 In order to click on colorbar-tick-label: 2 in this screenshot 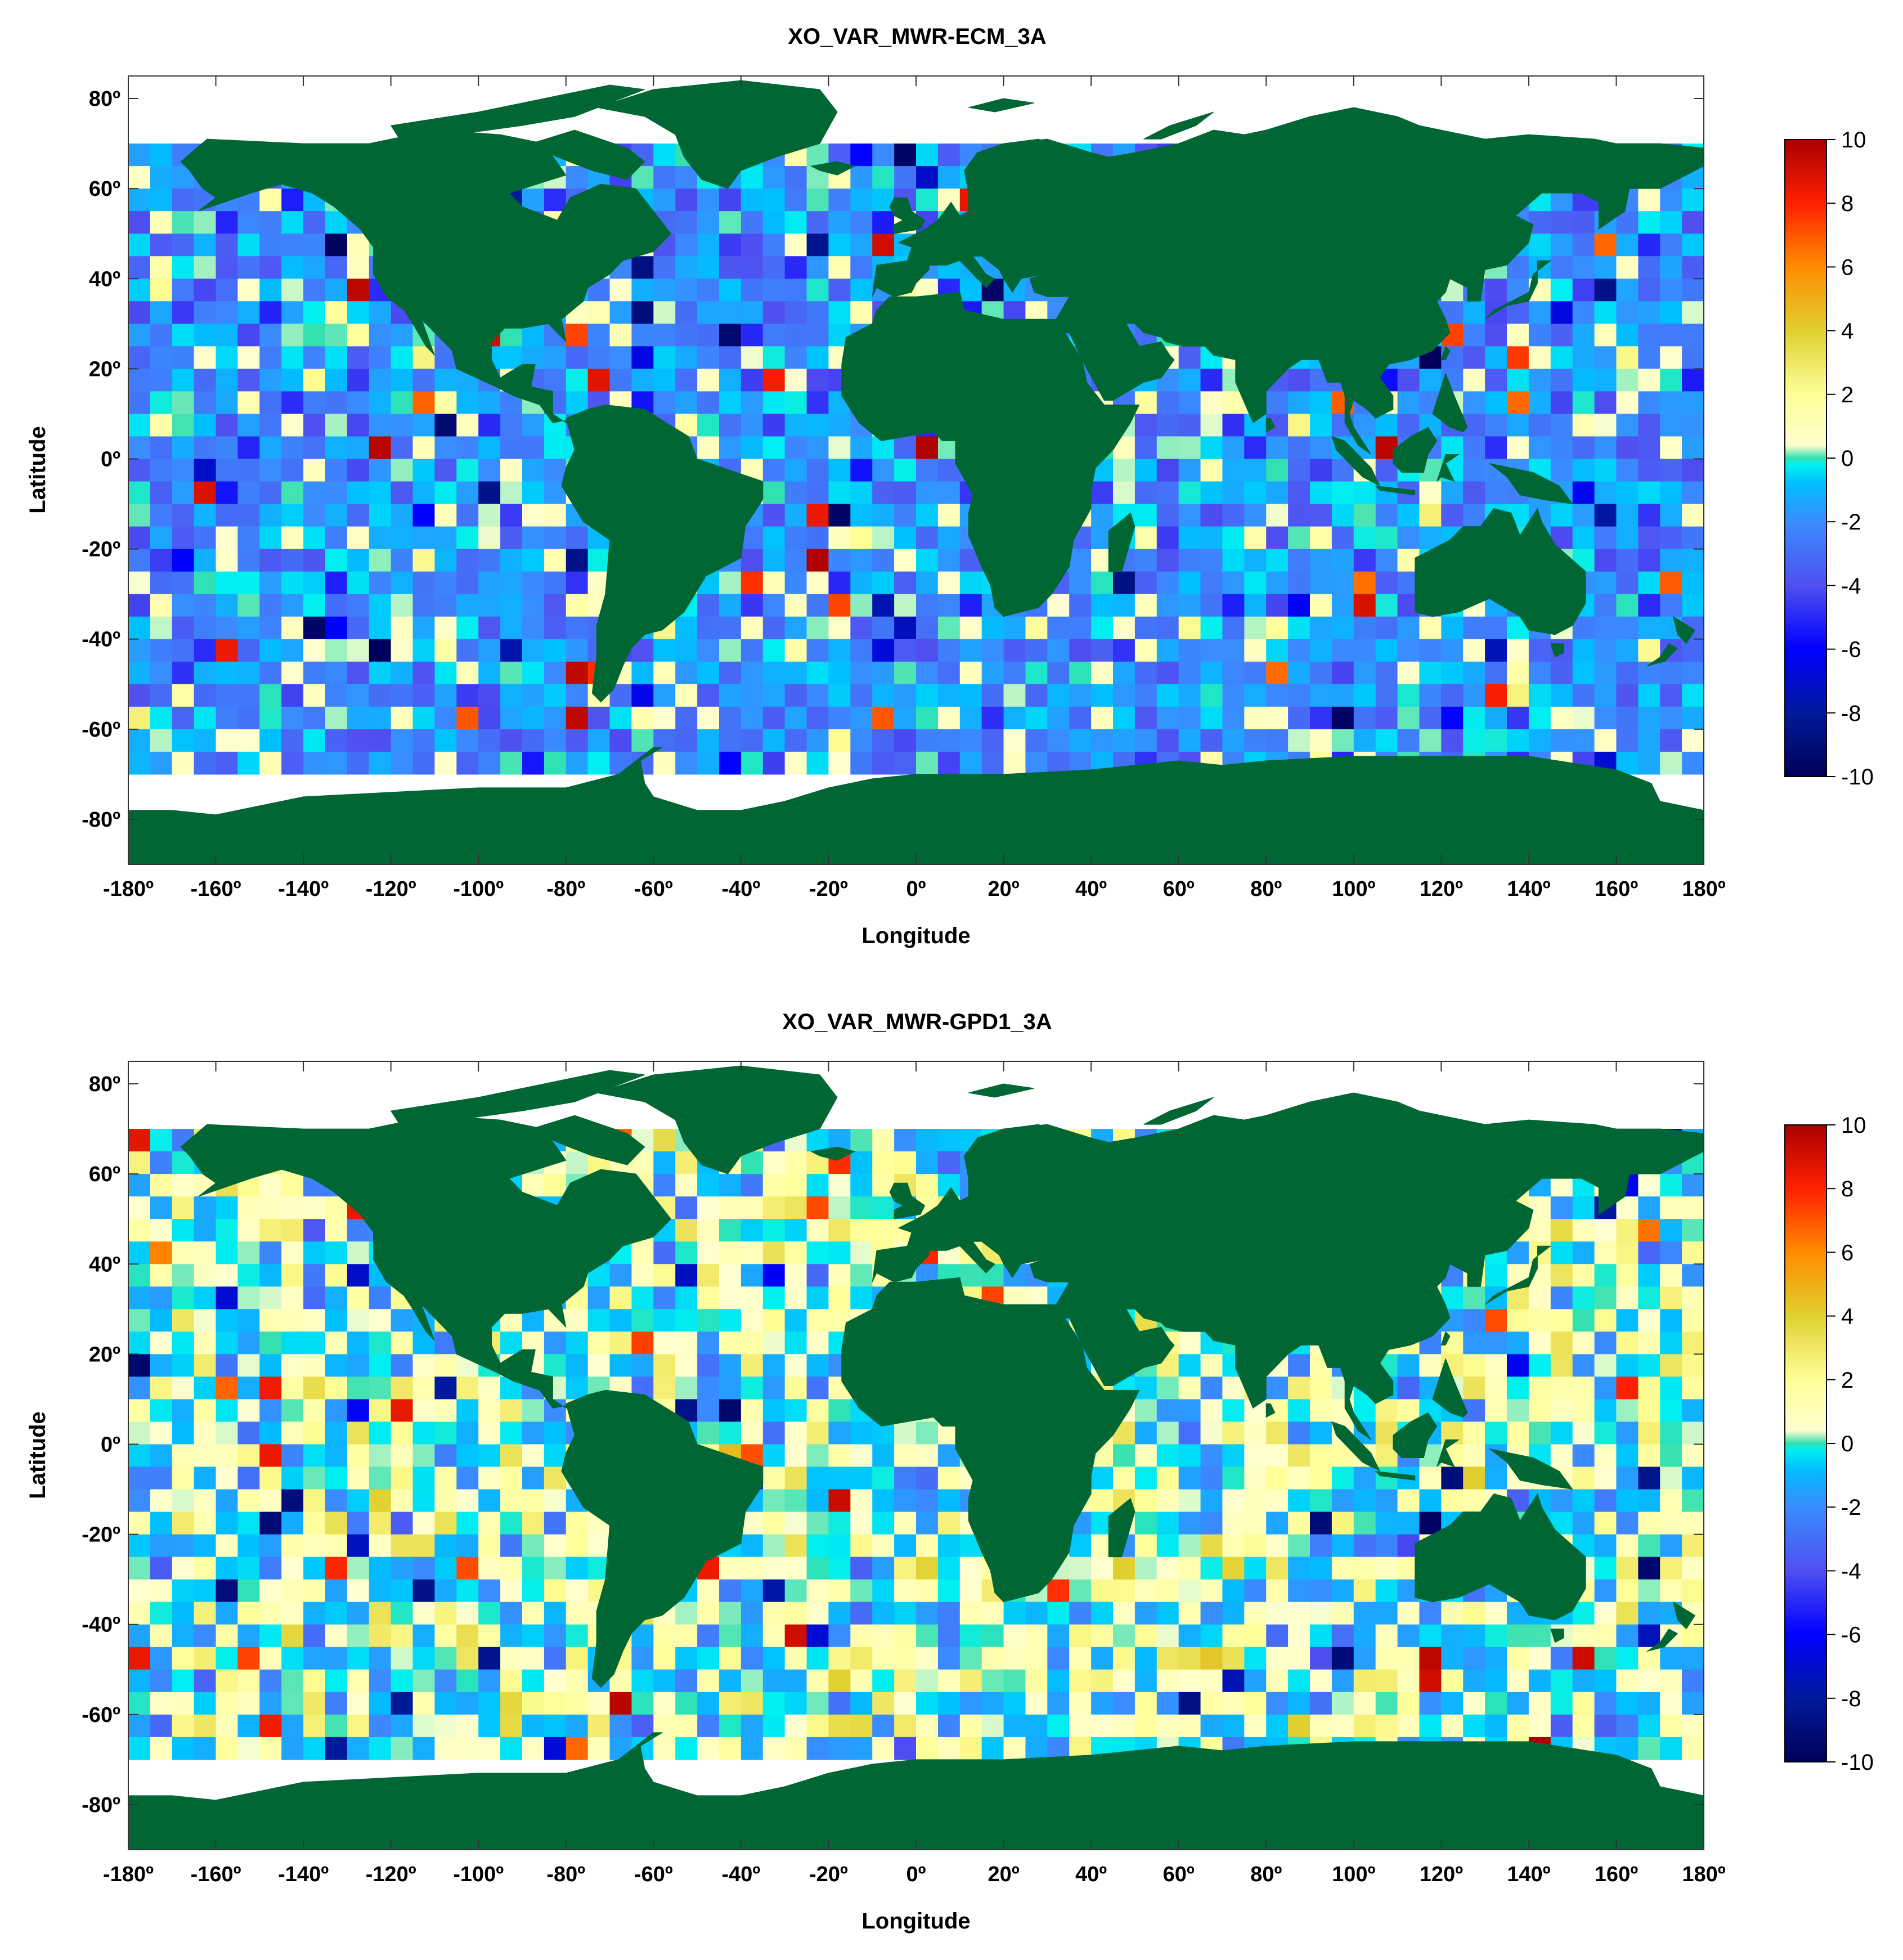, I will do `click(1847, 395)`.